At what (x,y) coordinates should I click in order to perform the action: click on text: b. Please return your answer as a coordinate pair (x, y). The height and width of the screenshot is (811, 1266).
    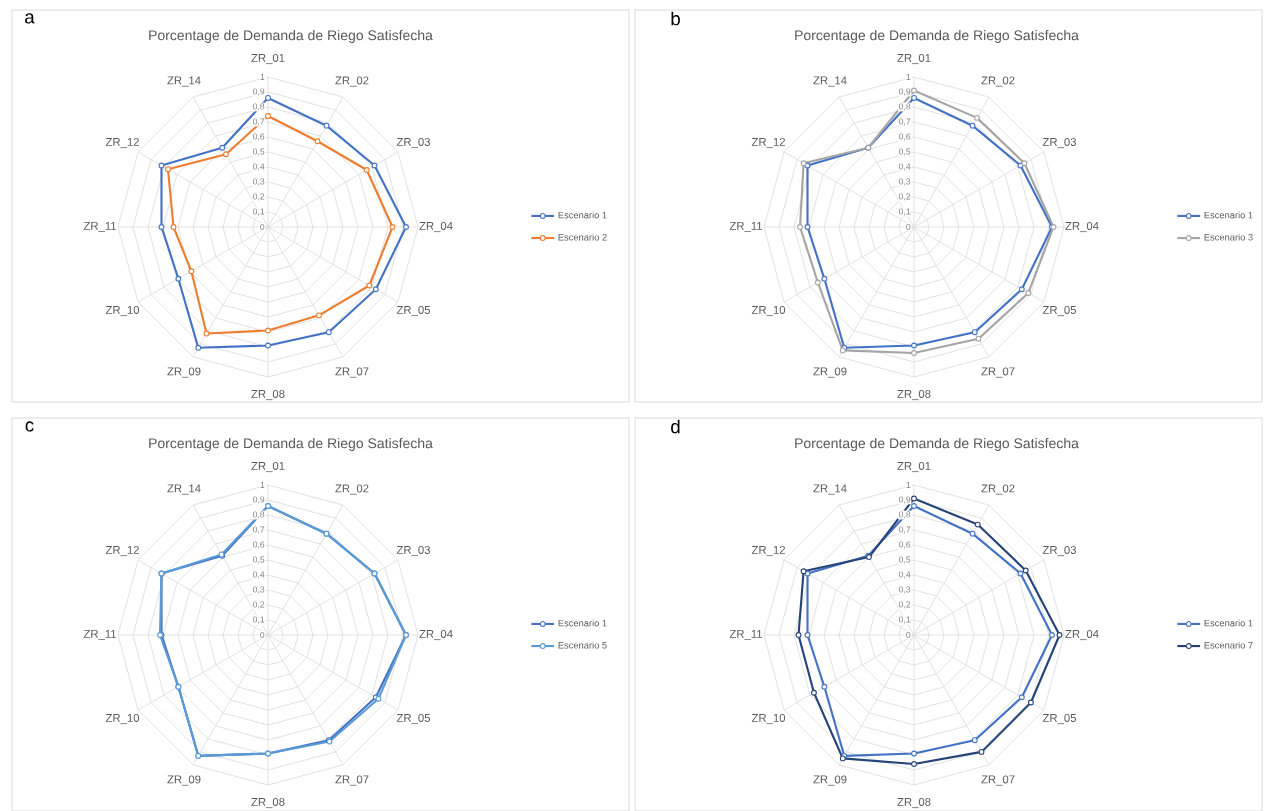
    Looking at the image, I should click on (675, 18).